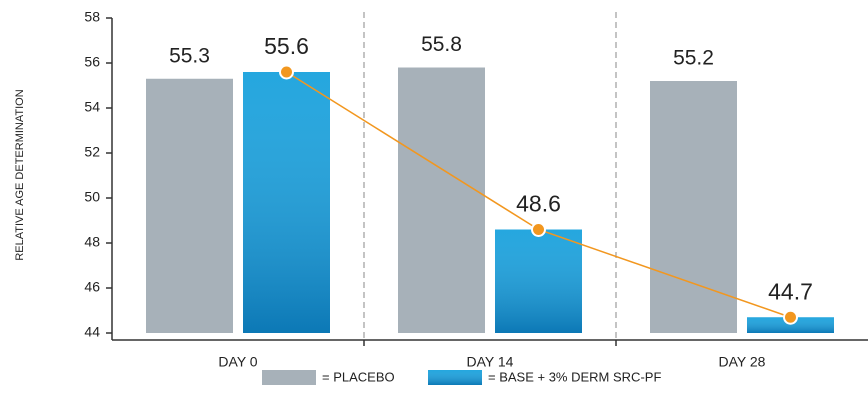  What do you see at coordinates (742, 362) in the screenshot?
I see `x-tick-label: DAY 28` at bounding box center [742, 362].